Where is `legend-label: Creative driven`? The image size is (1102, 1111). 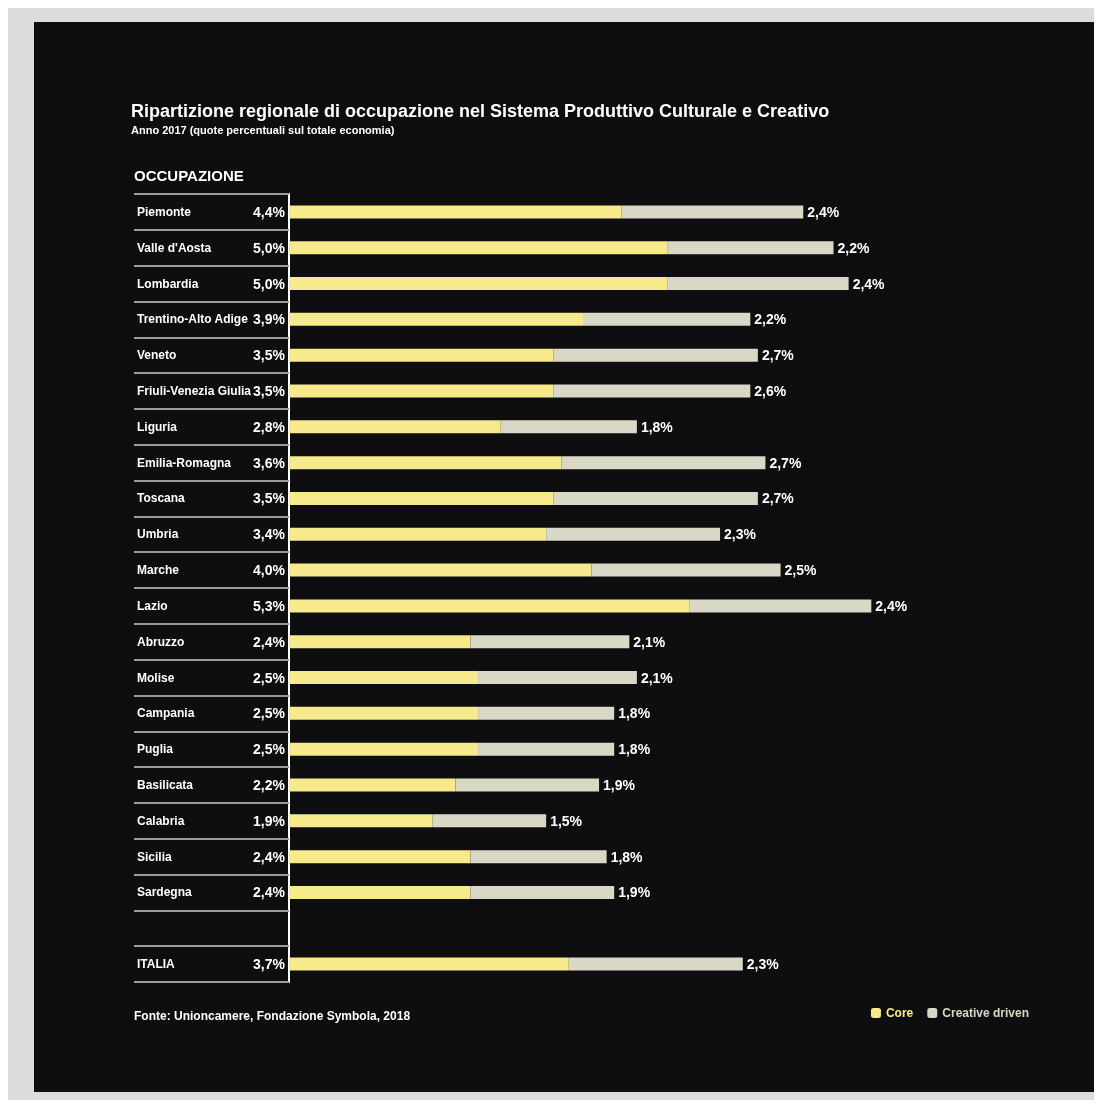 legend-label: Creative driven is located at coordinates (986, 1013).